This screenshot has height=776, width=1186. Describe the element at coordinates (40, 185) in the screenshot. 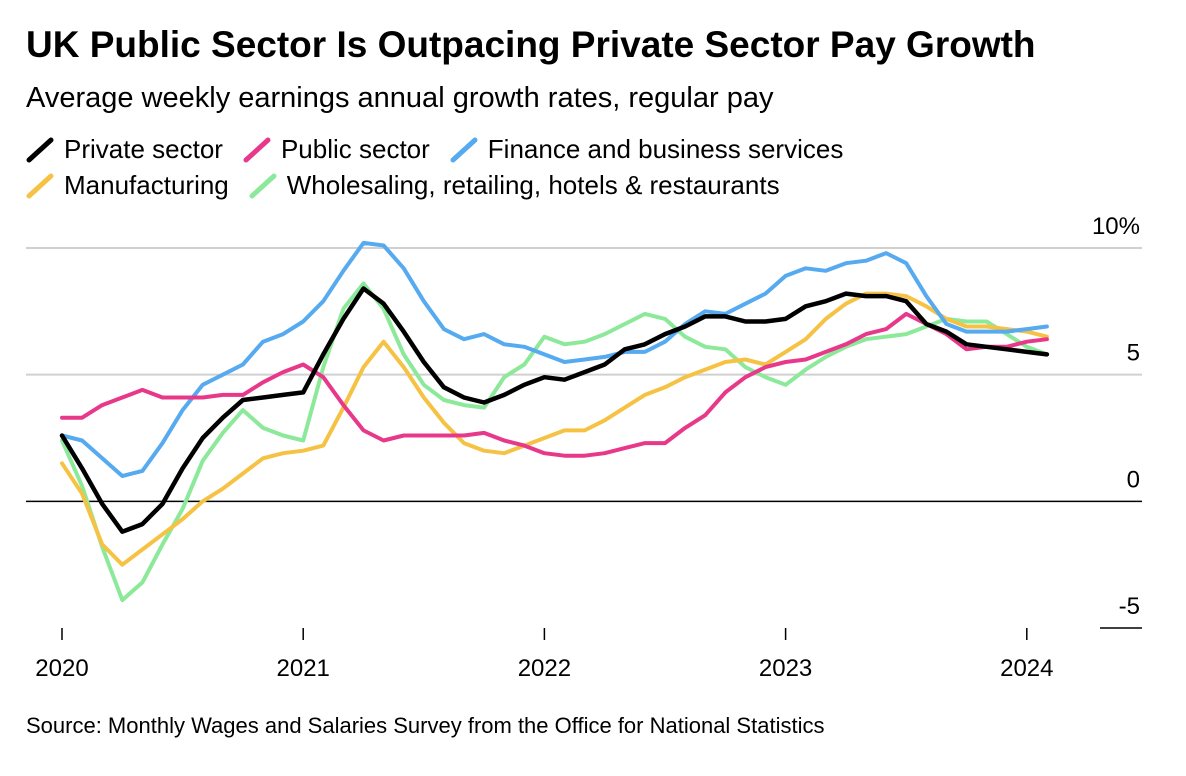

I see `legend-swatch-manufacturing` at that location.